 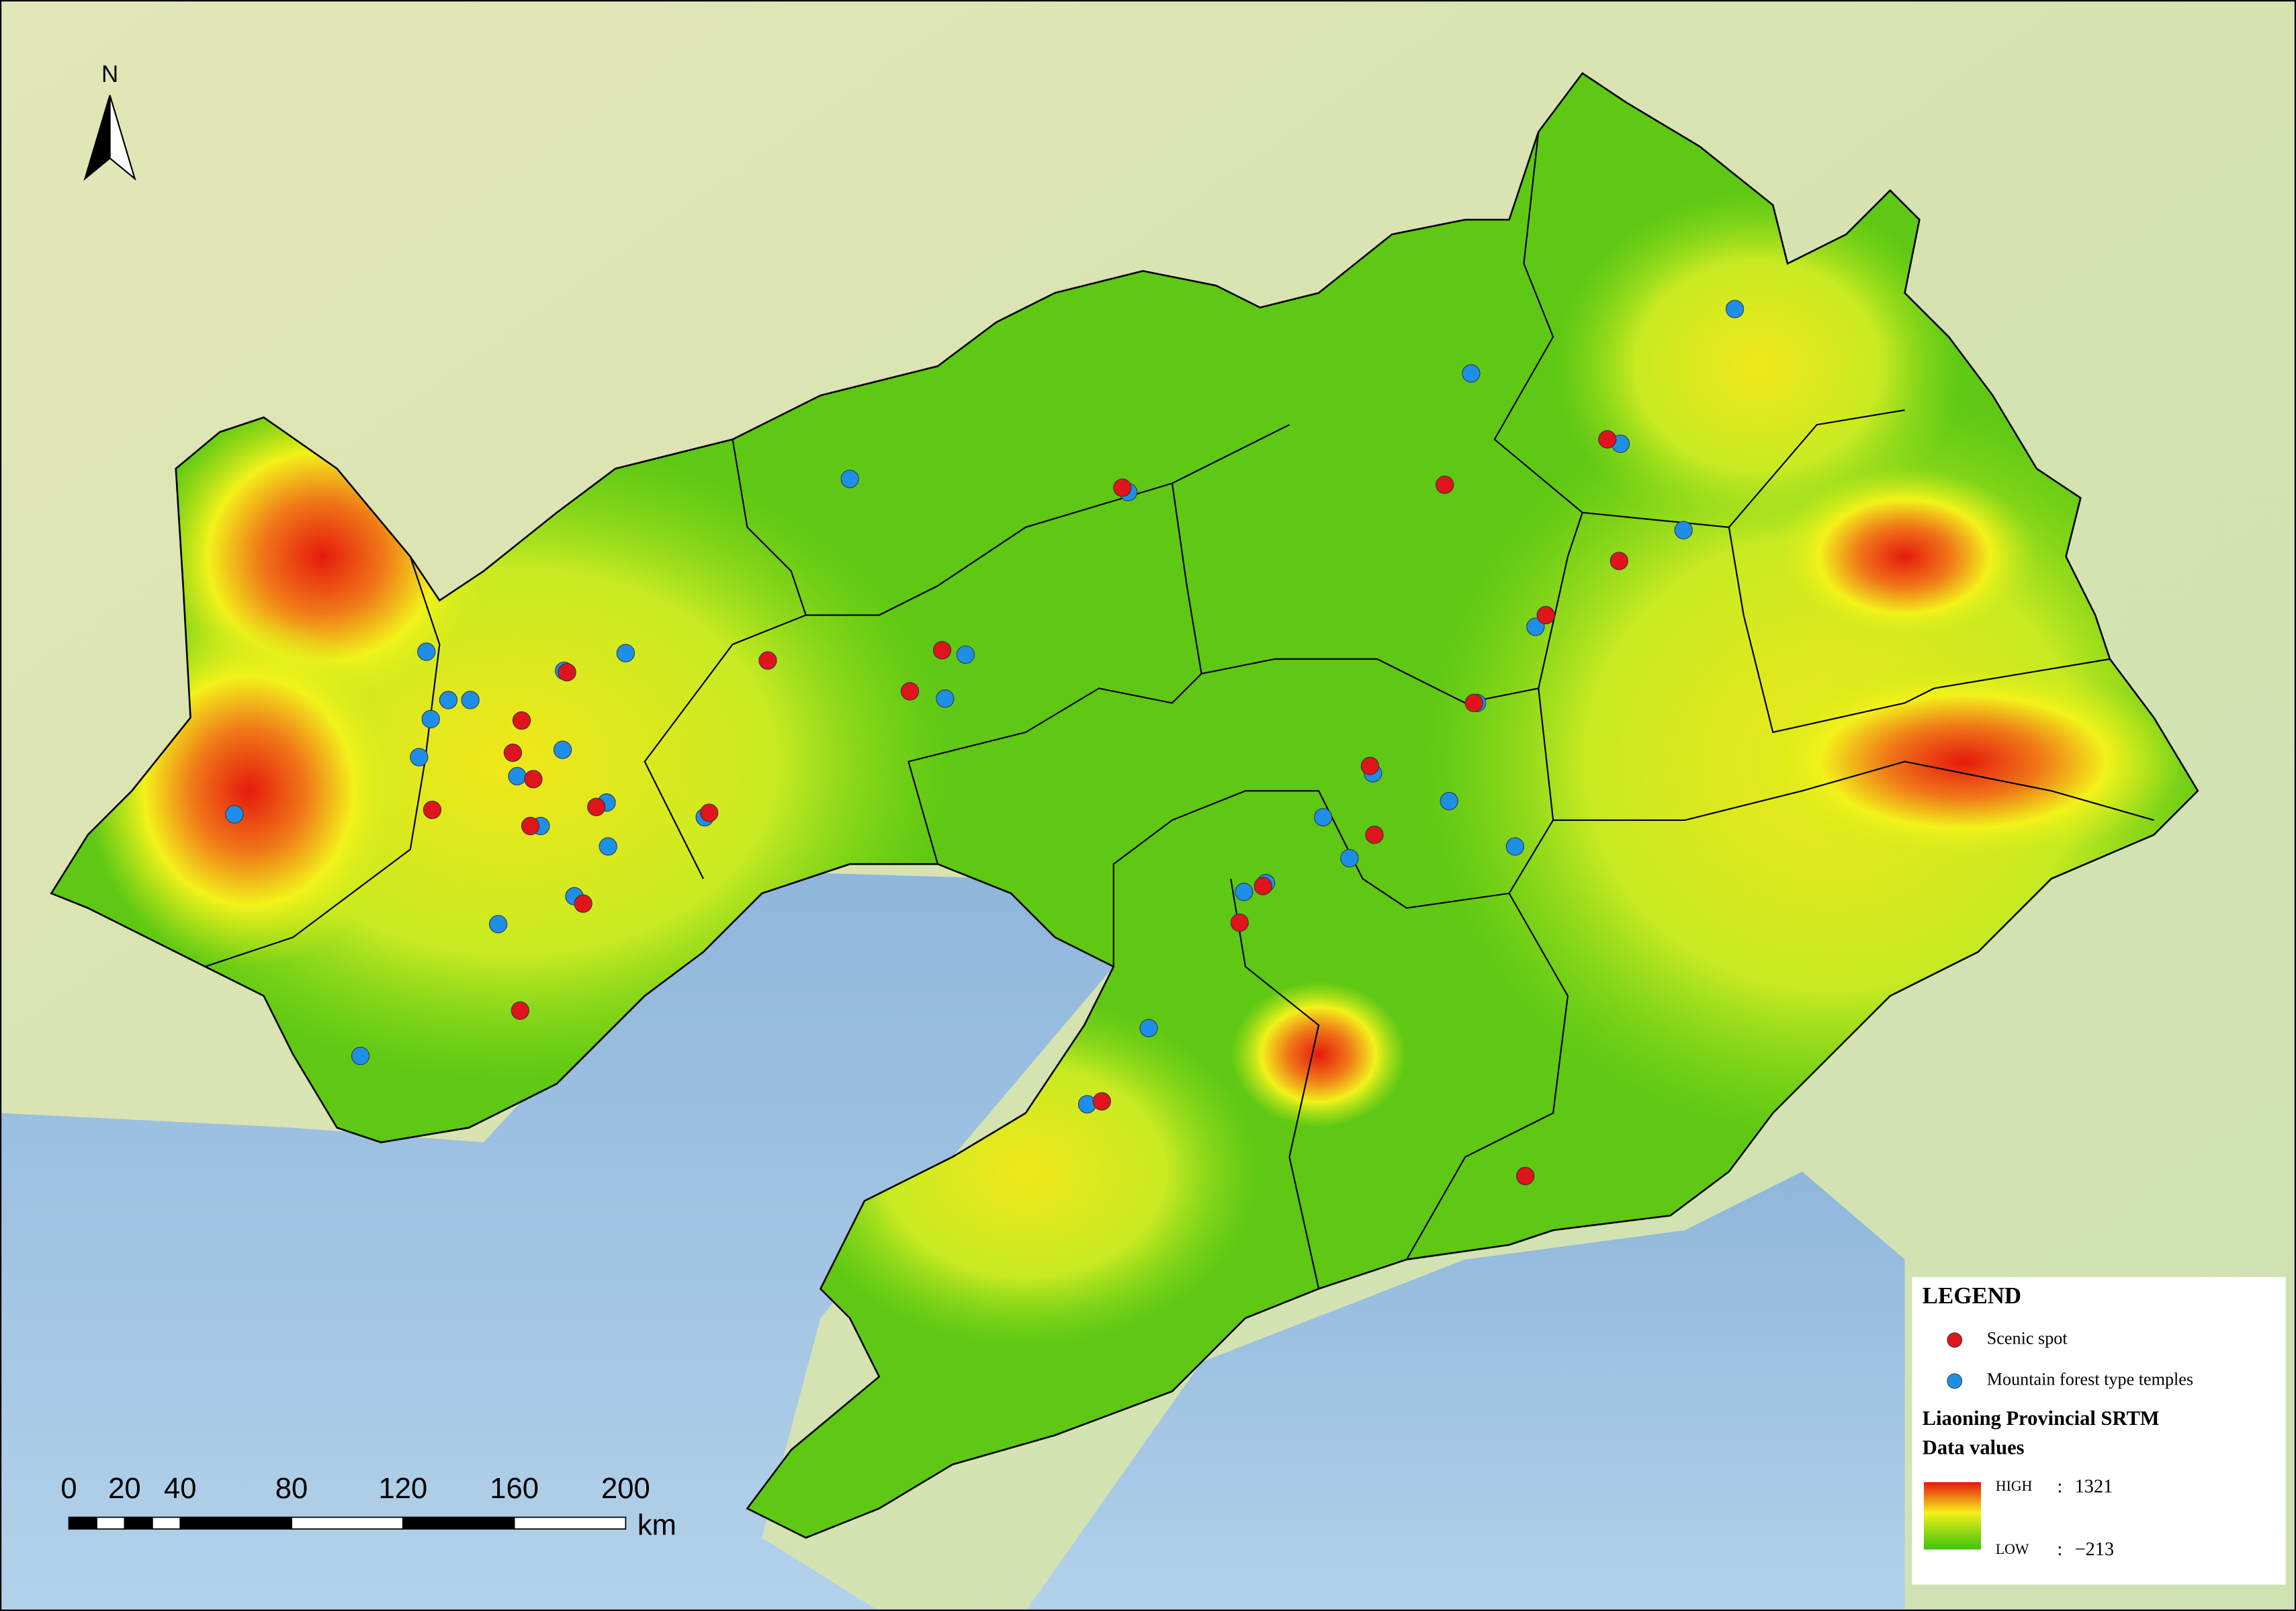 I want to click on scale-bar: 0 20 40 80 120 160 200 km, so click(x=368, y=1507).